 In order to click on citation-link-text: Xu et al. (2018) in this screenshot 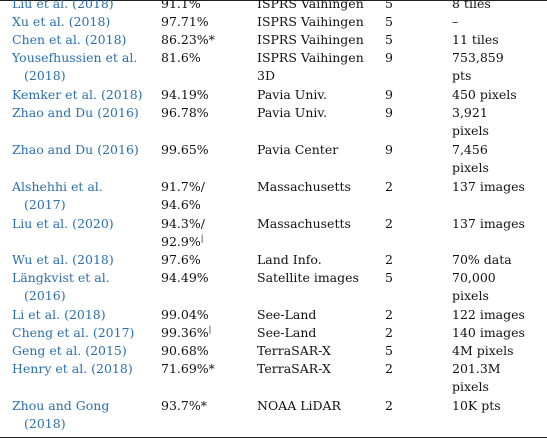, I will do `click(61, 21)`.